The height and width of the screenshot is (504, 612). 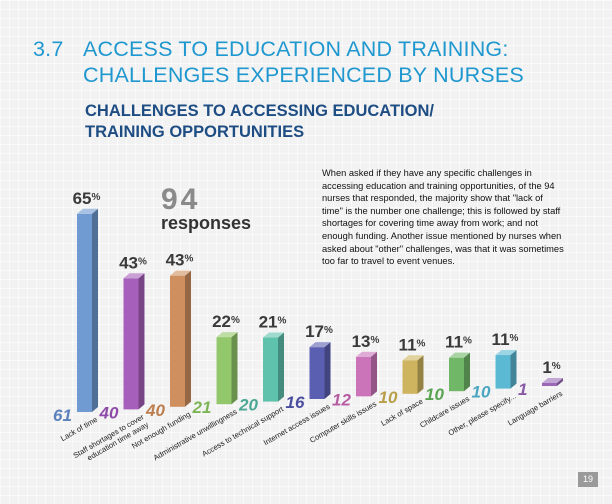 I want to click on responses-count: 94, so click(x=181, y=199).